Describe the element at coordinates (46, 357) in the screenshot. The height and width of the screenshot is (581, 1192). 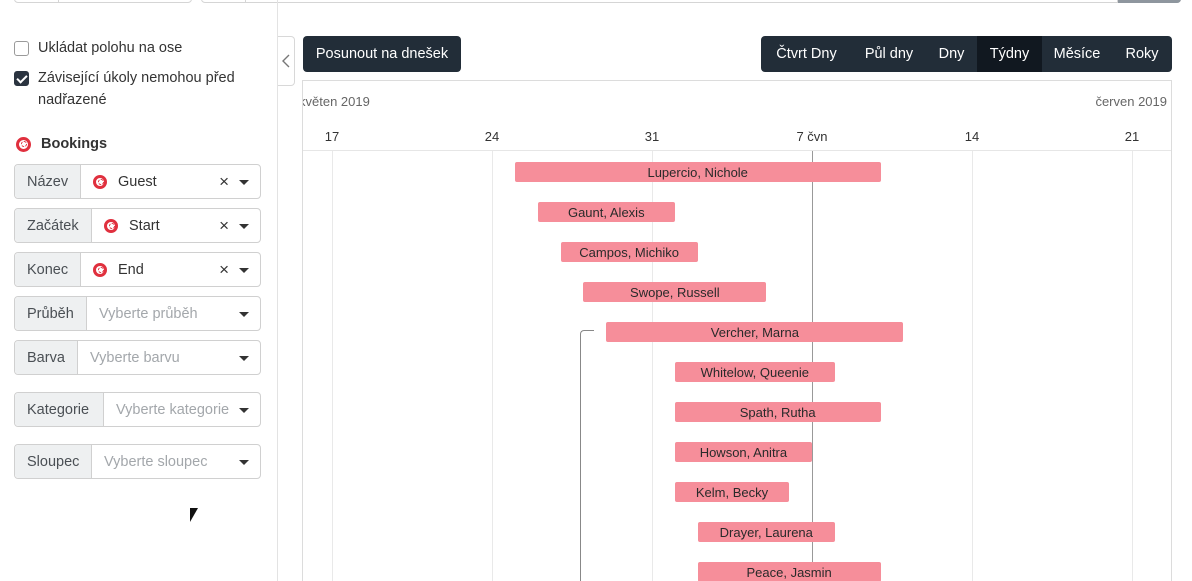
I see `field-label: Barva` at that location.